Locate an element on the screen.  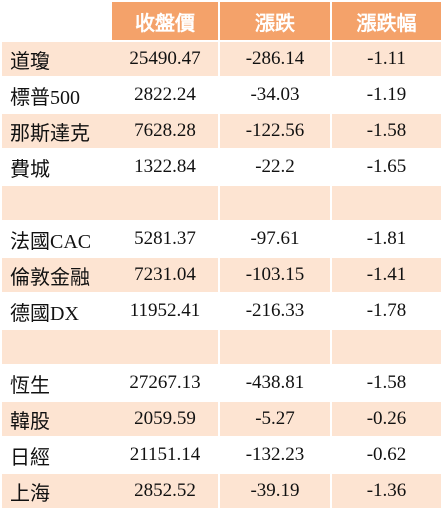
market-name: 日經 is located at coordinates (57, 455).